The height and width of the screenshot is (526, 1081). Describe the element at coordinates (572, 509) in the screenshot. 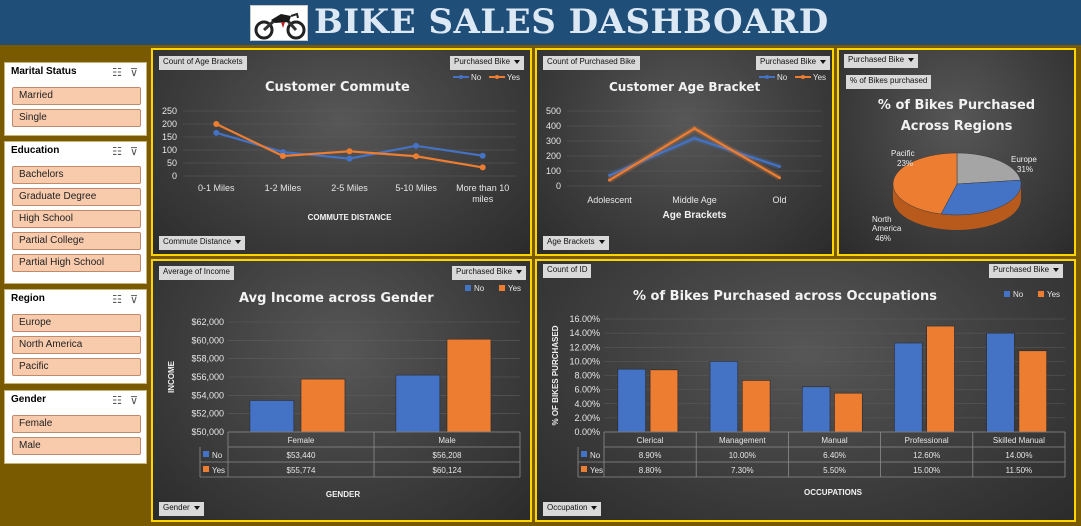

I see `axis-field-button: Occupation` at that location.